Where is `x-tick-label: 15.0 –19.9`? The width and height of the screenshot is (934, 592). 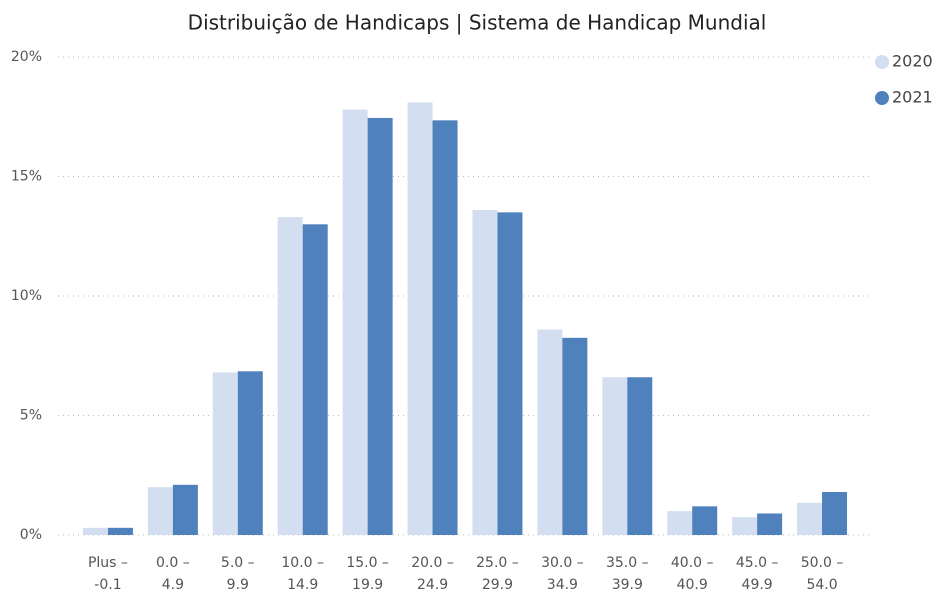
x-tick-label: 15.0 –19.9 is located at coordinates (367, 573).